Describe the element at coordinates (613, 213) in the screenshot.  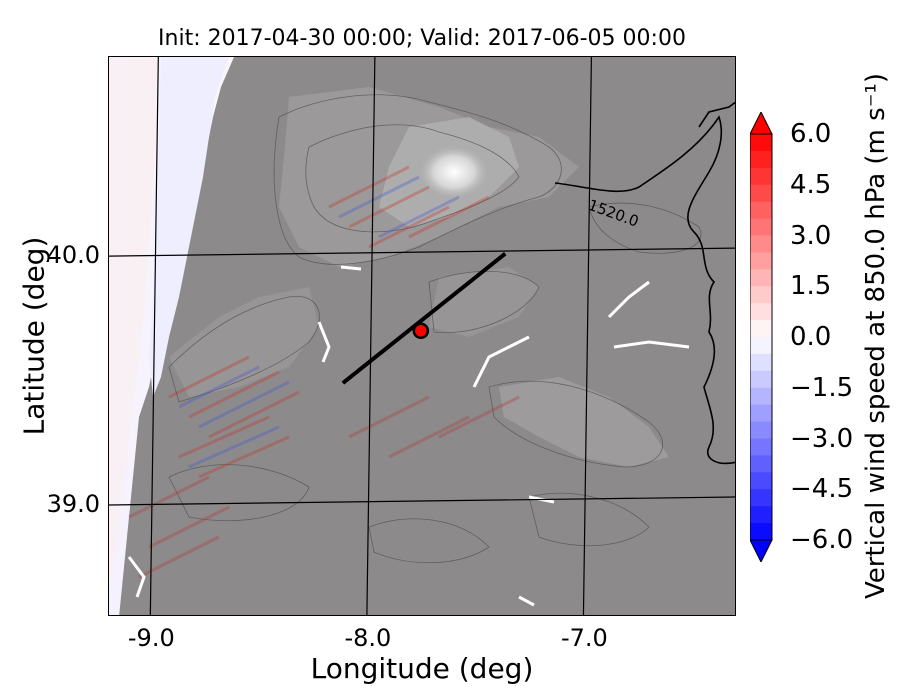
I see `contour-label: 1520.0` at that location.